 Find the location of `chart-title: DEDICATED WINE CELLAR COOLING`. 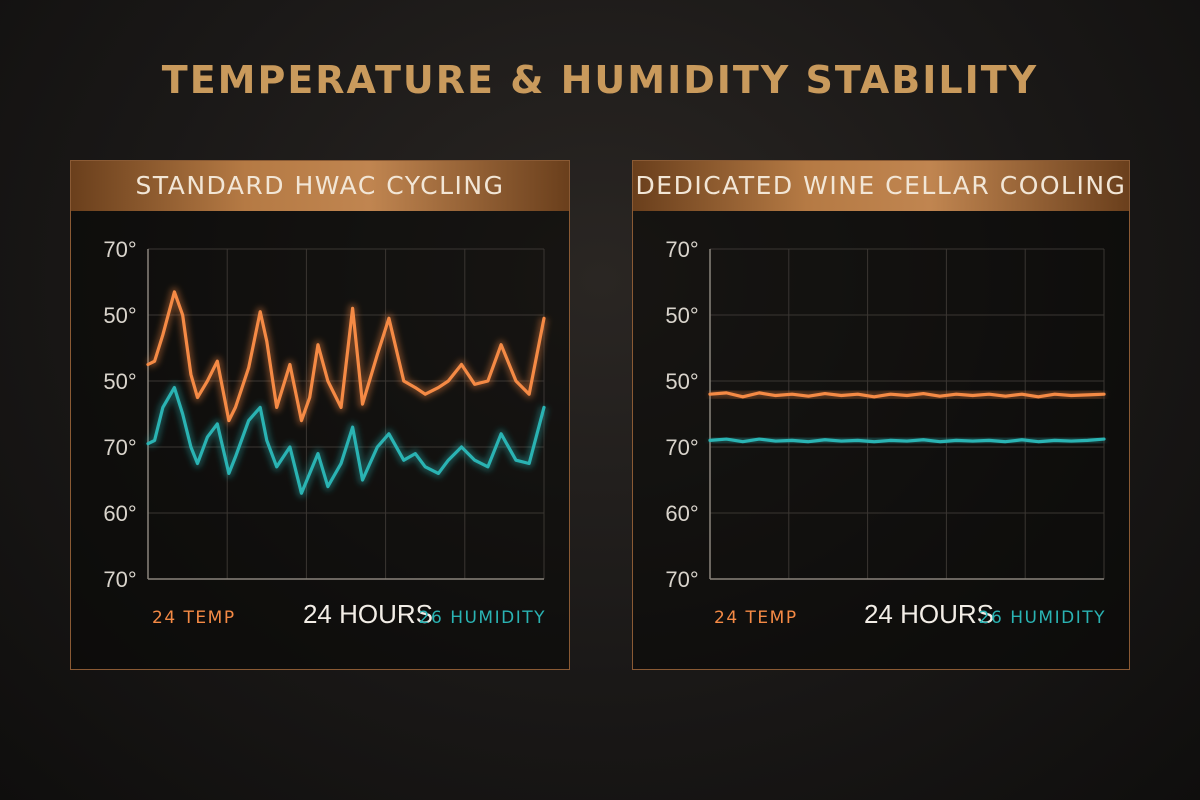

chart-title: DEDICATED WINE CELLAR COOLING is located at coordinates (881, 186).